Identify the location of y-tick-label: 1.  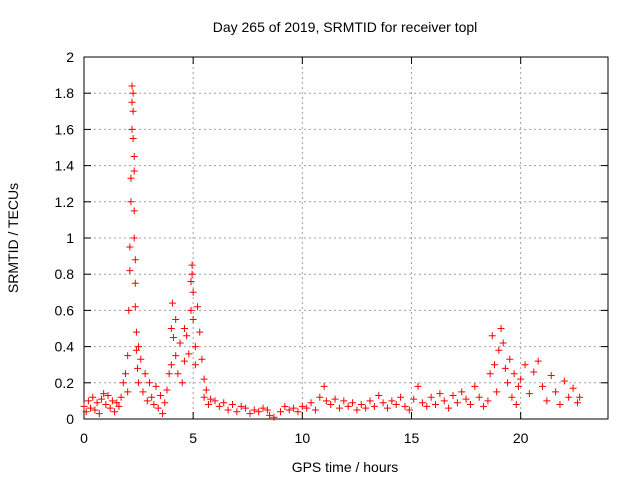
(70, 238).